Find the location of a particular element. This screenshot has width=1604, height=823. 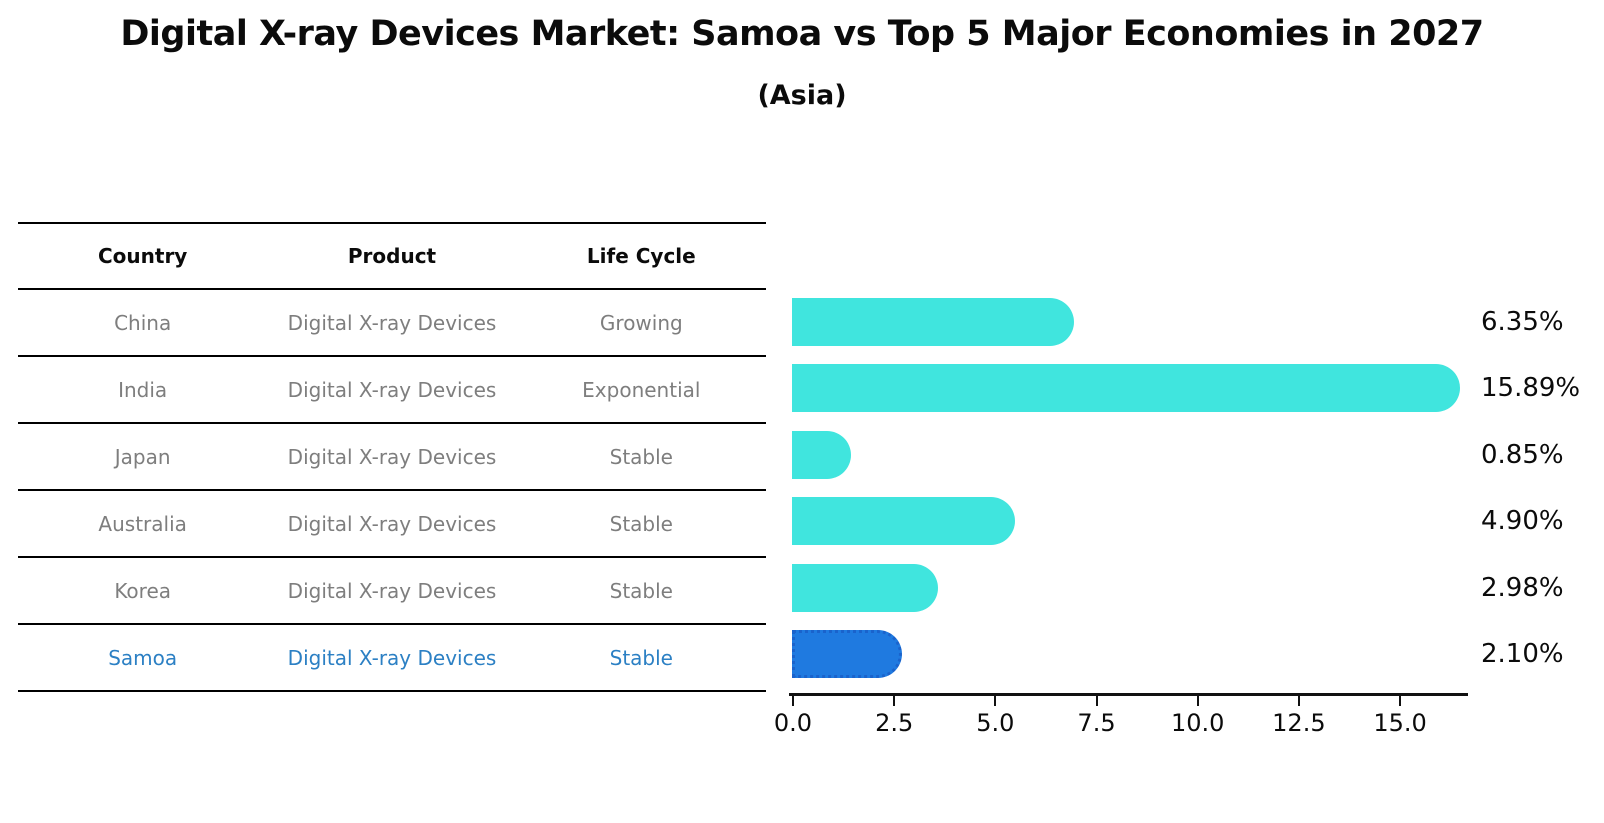

cell-country: India is located at coordinates (143, 389).